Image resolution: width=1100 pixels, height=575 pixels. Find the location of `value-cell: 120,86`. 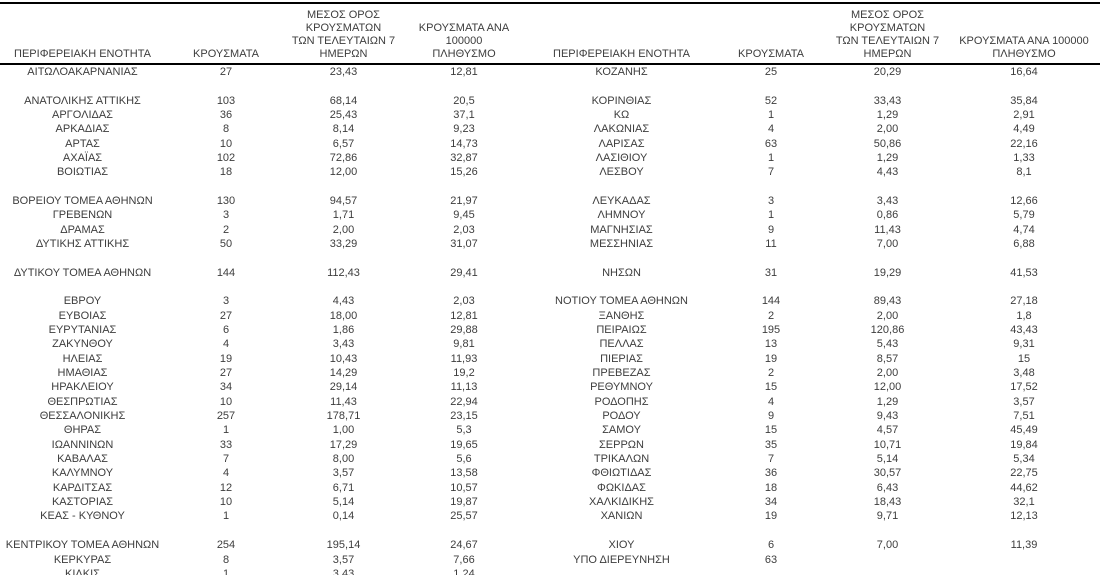

value-cell: 120,86 is located at coordinates (887, 330).